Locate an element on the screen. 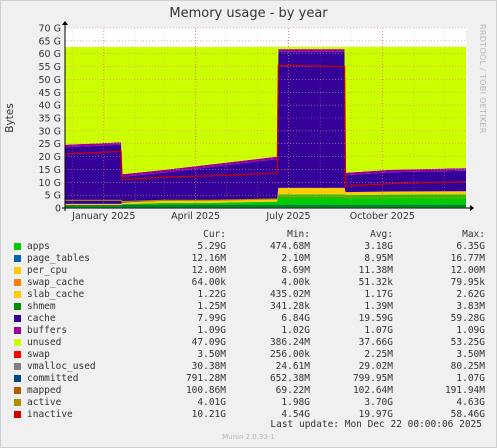  legend-avg: 19.97G is located at coordinates (375, 414).